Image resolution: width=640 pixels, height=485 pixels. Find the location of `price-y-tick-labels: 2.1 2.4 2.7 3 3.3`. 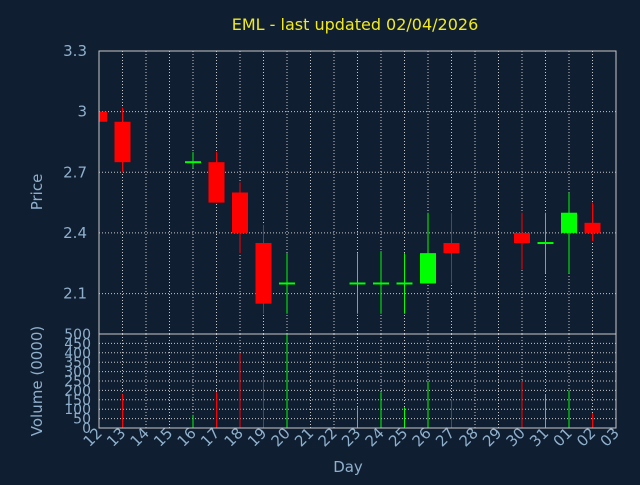

price-y-tick-labels: 2.1 2.4 2.7 3 3.3 is located at coordinates (75, 172).